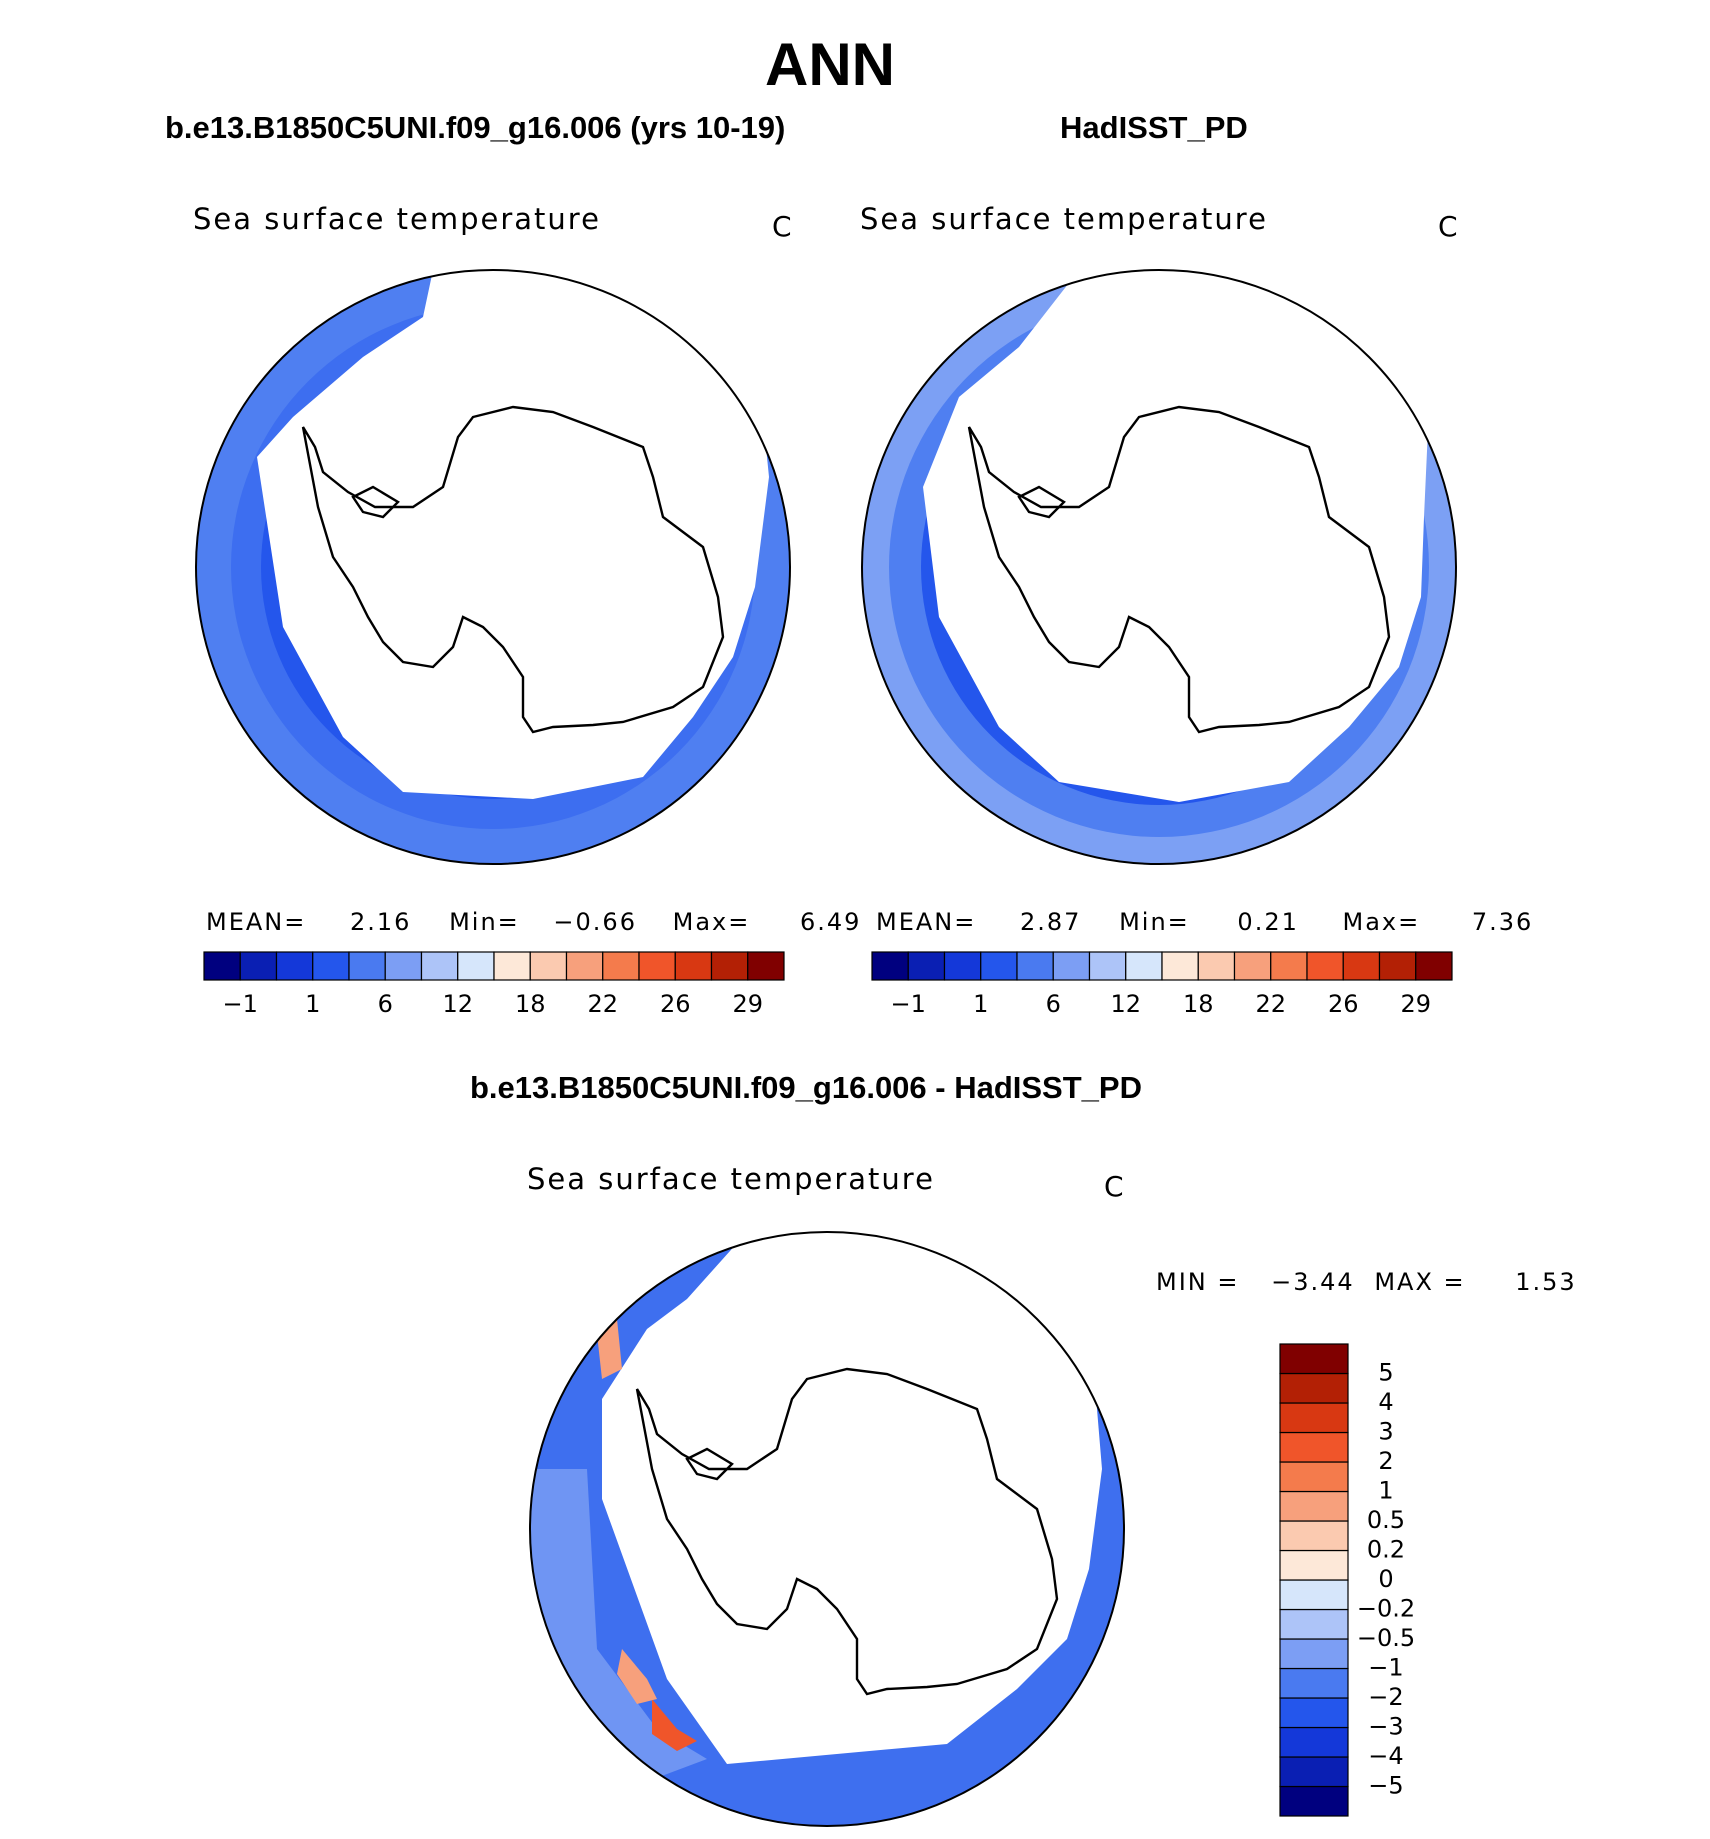 This screenshot has height=1839, width=1710. I want to click on obs-max-value: 7.36, so click(1502, 922).